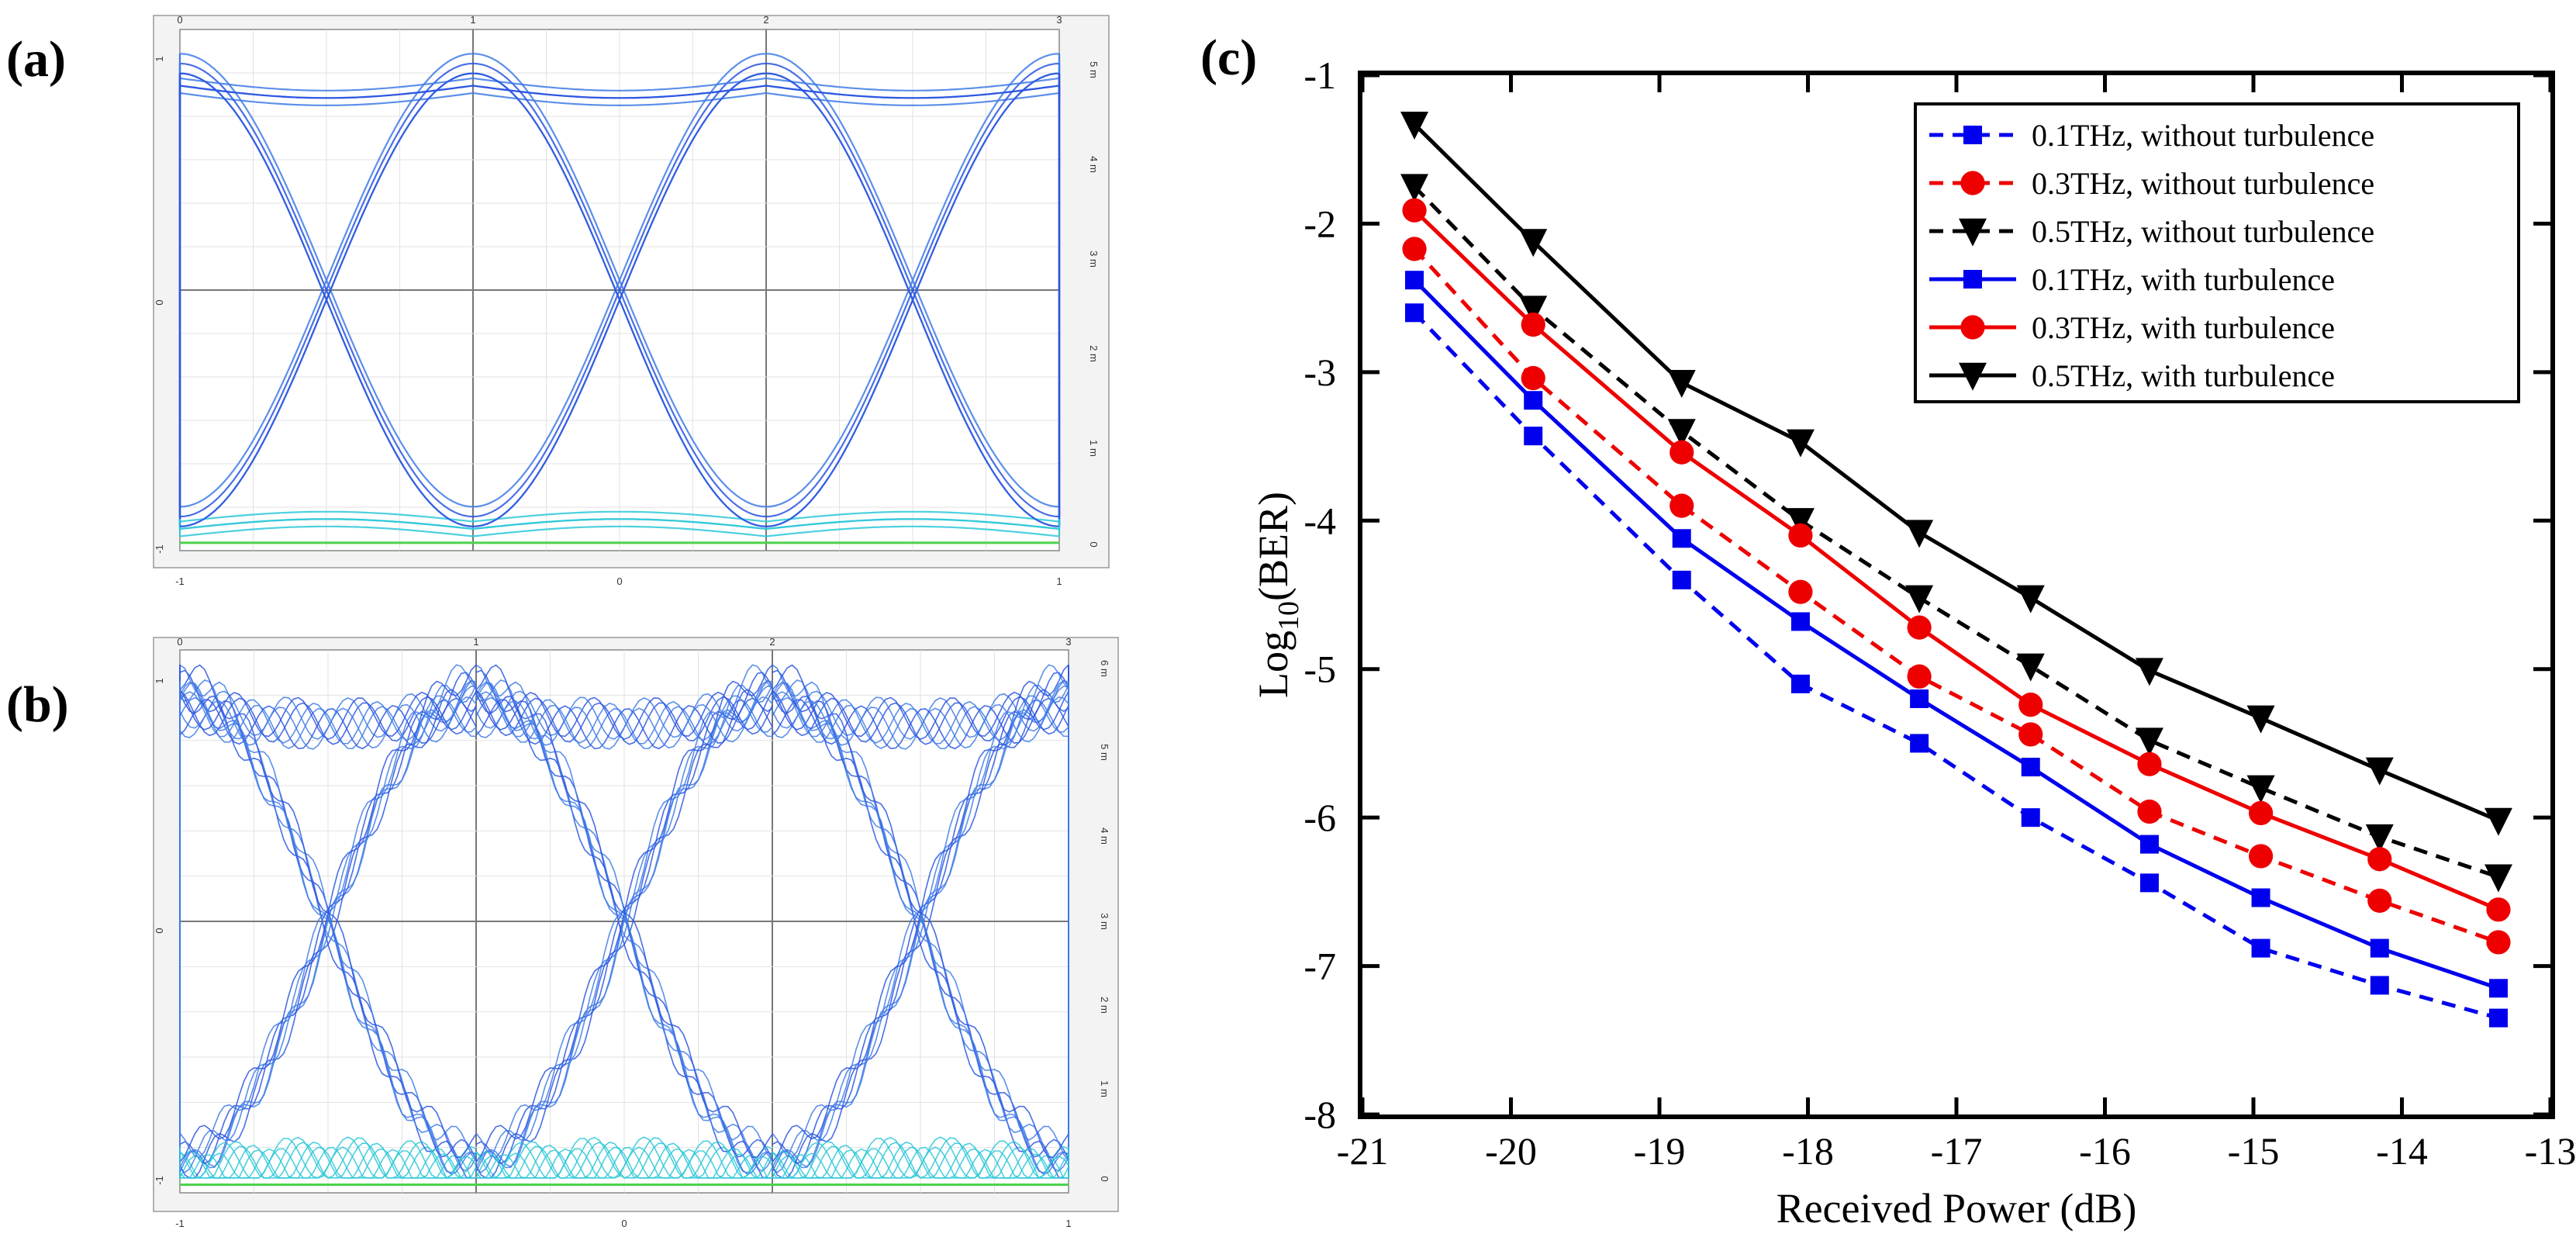  I want to click on x-tick-label: -13, so click(2551, 1151).